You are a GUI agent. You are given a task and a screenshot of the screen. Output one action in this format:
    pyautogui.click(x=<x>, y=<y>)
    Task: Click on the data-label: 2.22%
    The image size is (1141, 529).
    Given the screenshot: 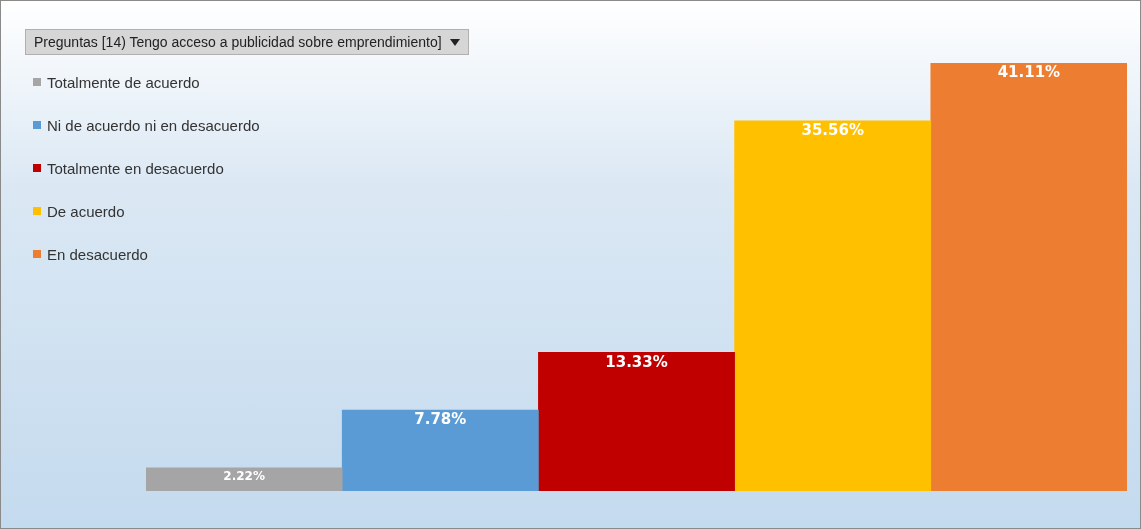 What is the action you would take?
    pyautogui.click(x=244, y=476)
    